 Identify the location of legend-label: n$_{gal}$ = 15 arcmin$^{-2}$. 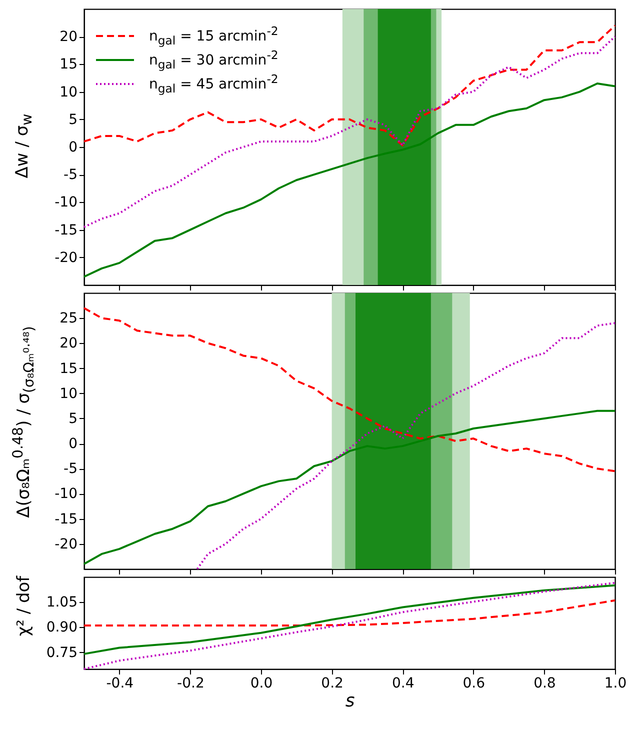
(213, 36).